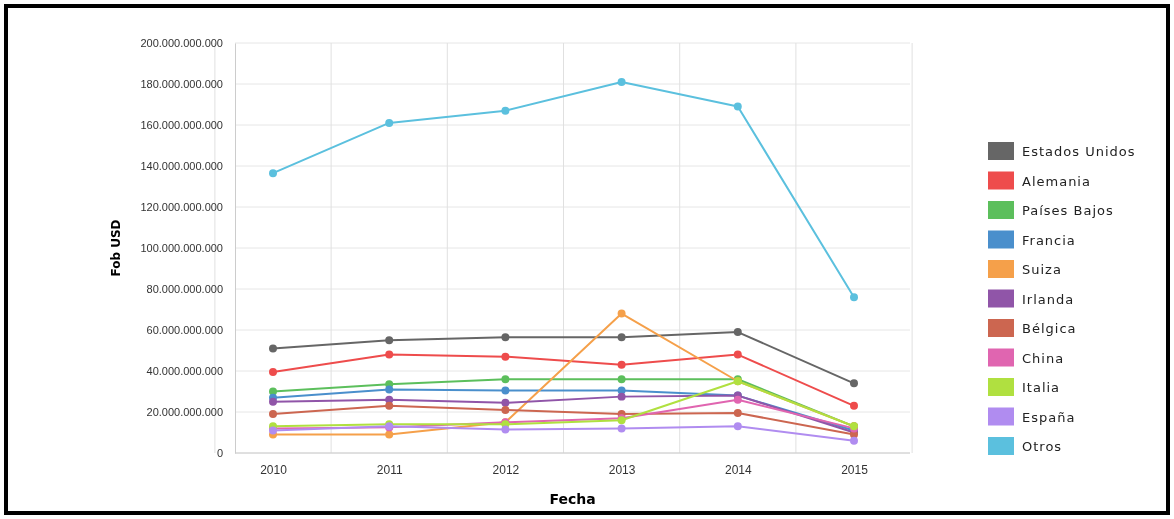 The height and width of the screenshot is (519, 1174). Describe the element at coordinates (184, 289) in the screenshot. I see `y-tick-label: 80.000.000.000` at that location.